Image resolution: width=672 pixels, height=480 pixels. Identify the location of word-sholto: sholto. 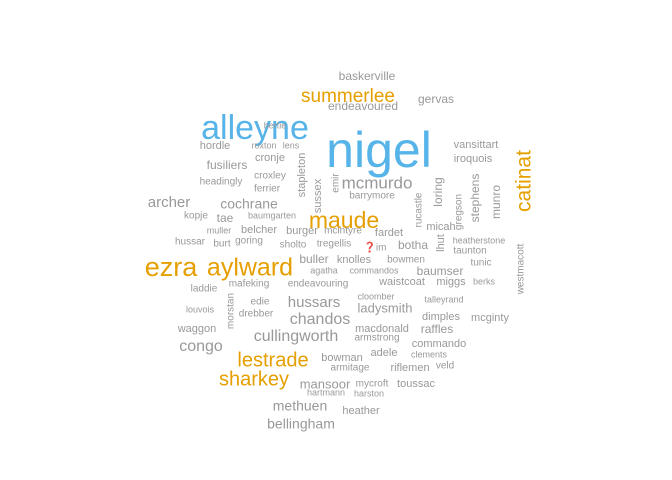
(293, 245).